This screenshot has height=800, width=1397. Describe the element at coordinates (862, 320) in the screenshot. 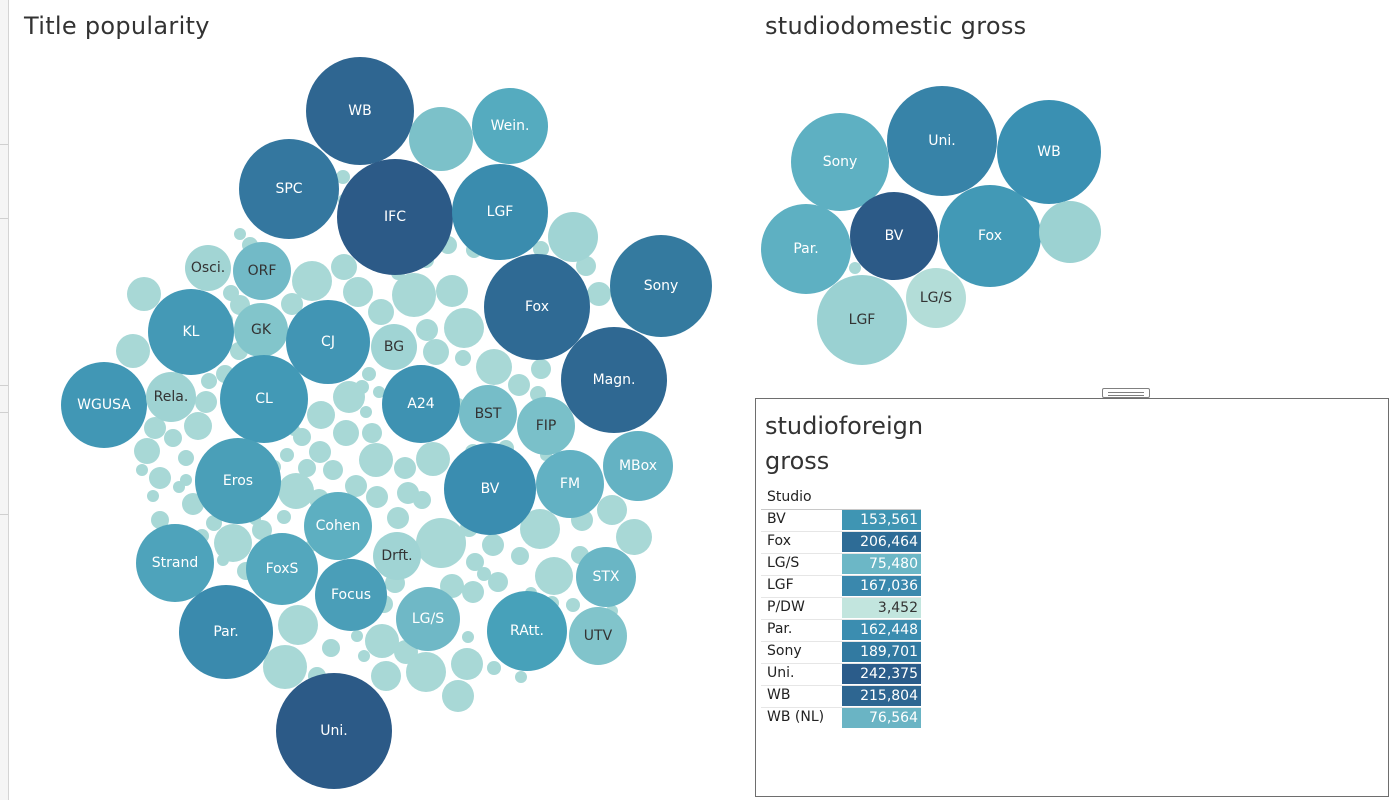

I see `domestic-bubble-lgf` at that location.